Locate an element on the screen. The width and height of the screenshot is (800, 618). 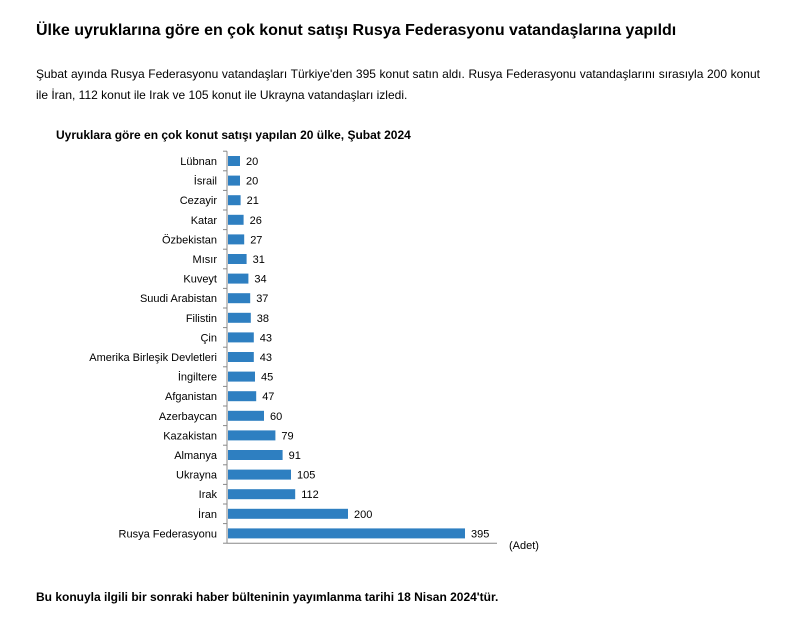
value-label: 31 is located at coordinates (259, 260).